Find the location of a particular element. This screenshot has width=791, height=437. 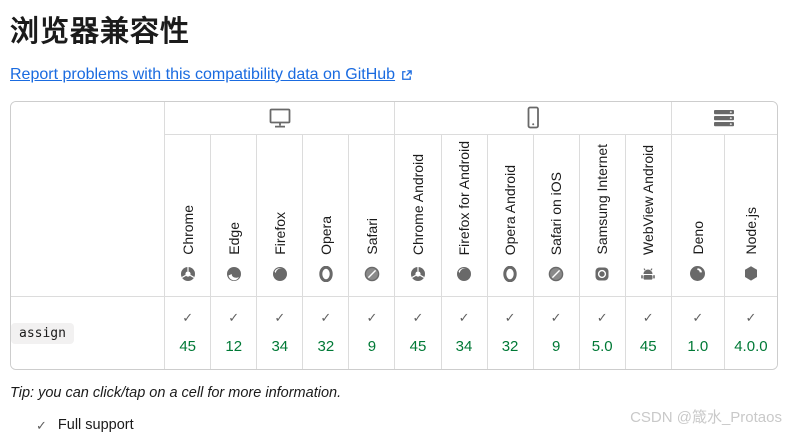

column-header-webview-android: WebView Android is located at coordinates (648, 215).